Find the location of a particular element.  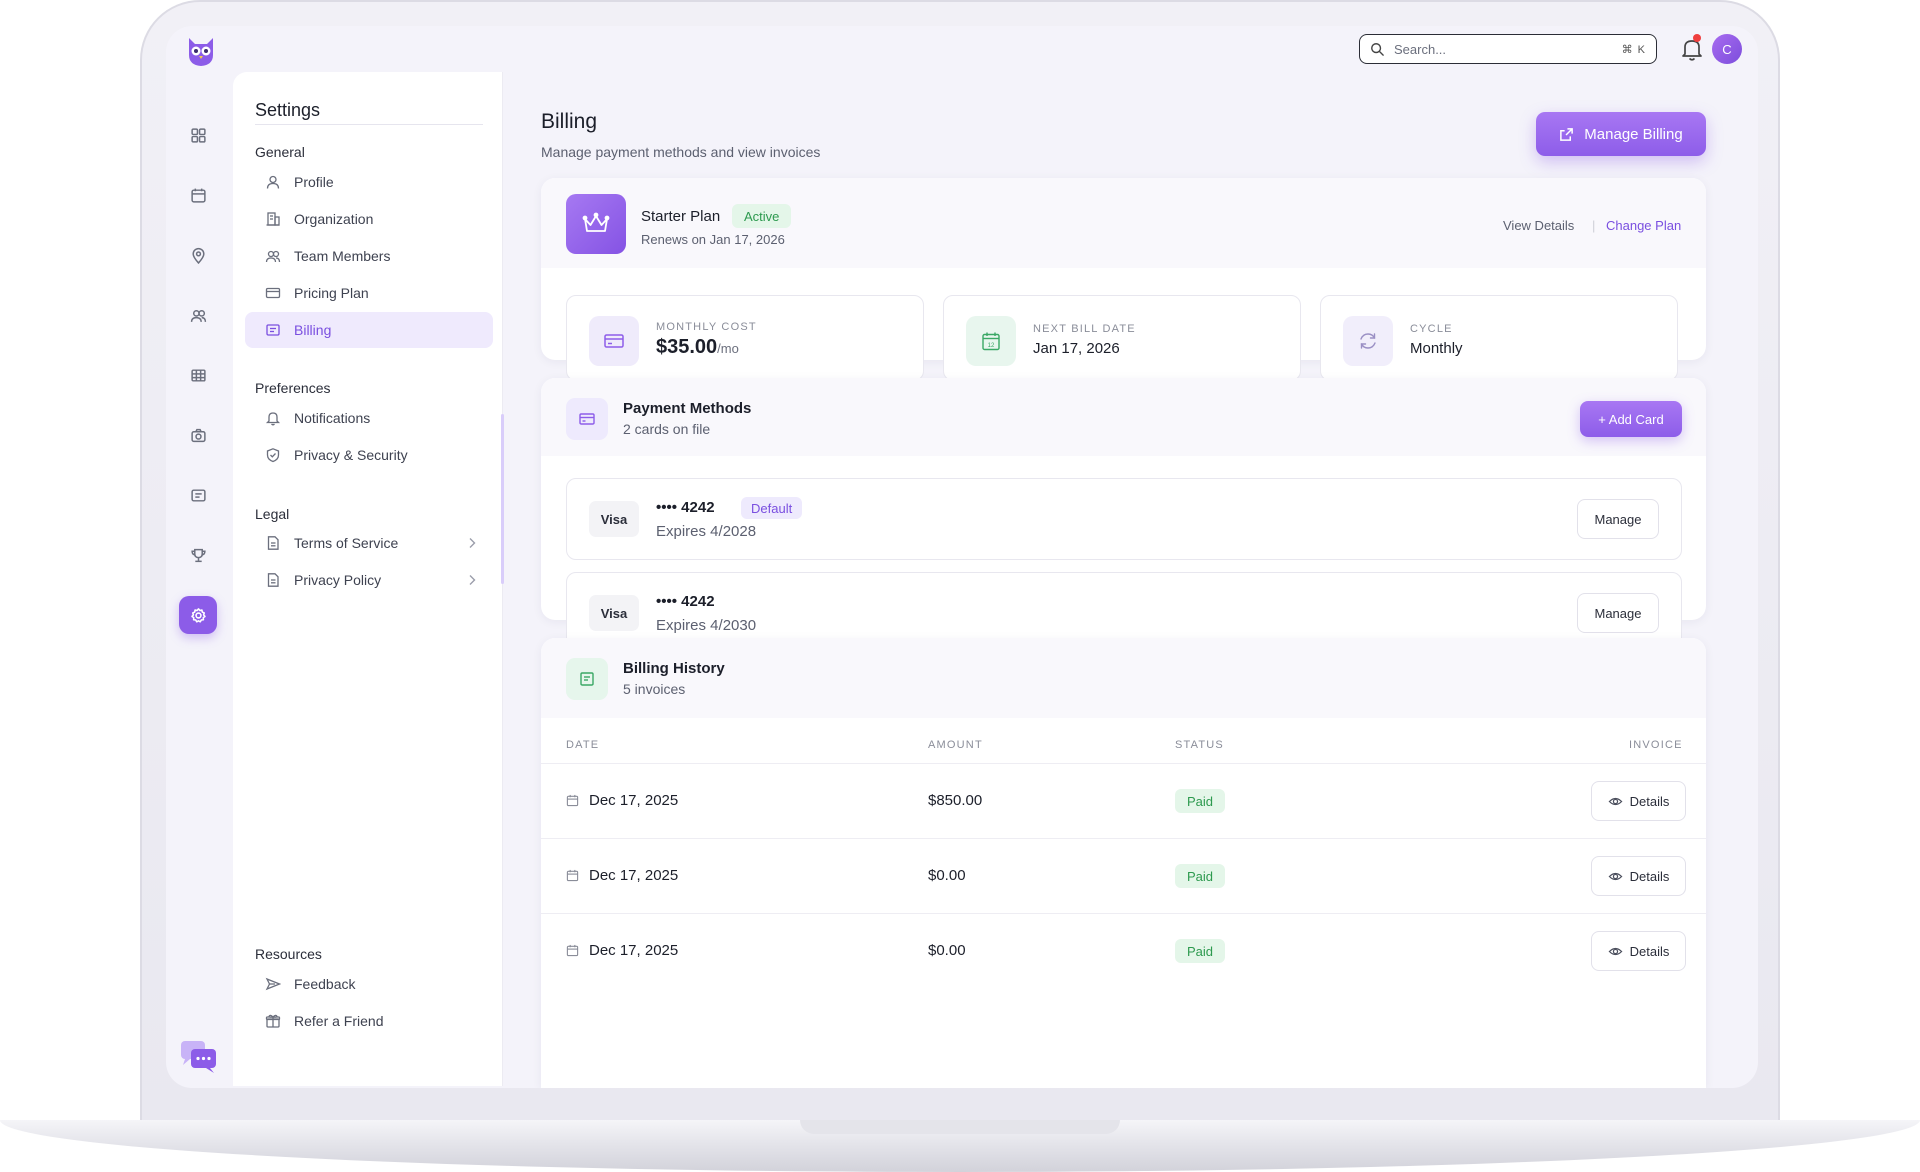

map-pin-icon is located at coordinates (198, 255).